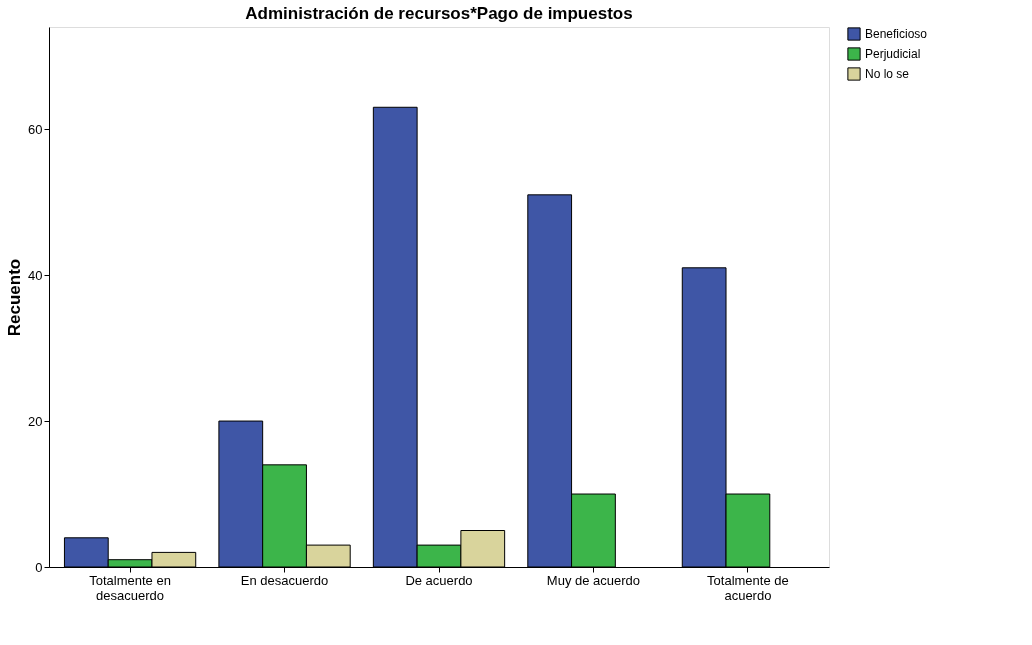 The height and width of the screenshot is (645, 1032). What do you see at coordinates (284, 580) in the screenshot?
I see `x-tick-label: En desacuerdo` at bounding box center [284, 580].